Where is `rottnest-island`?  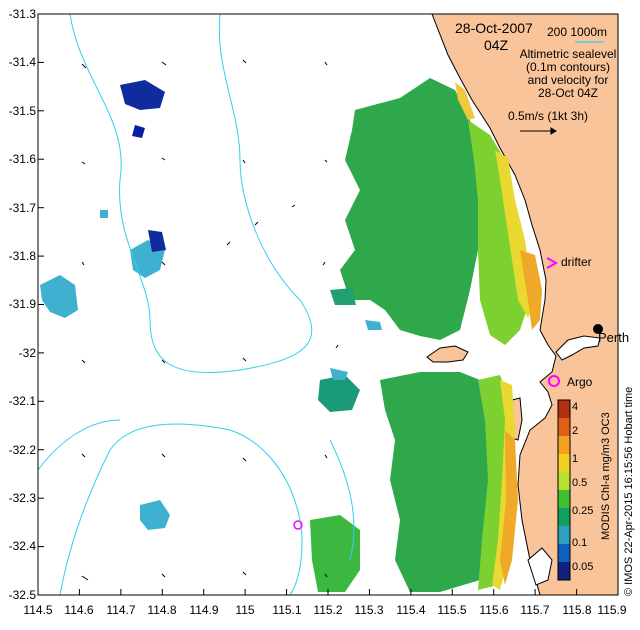 rottnest-island is located at coordinates (447, 354).